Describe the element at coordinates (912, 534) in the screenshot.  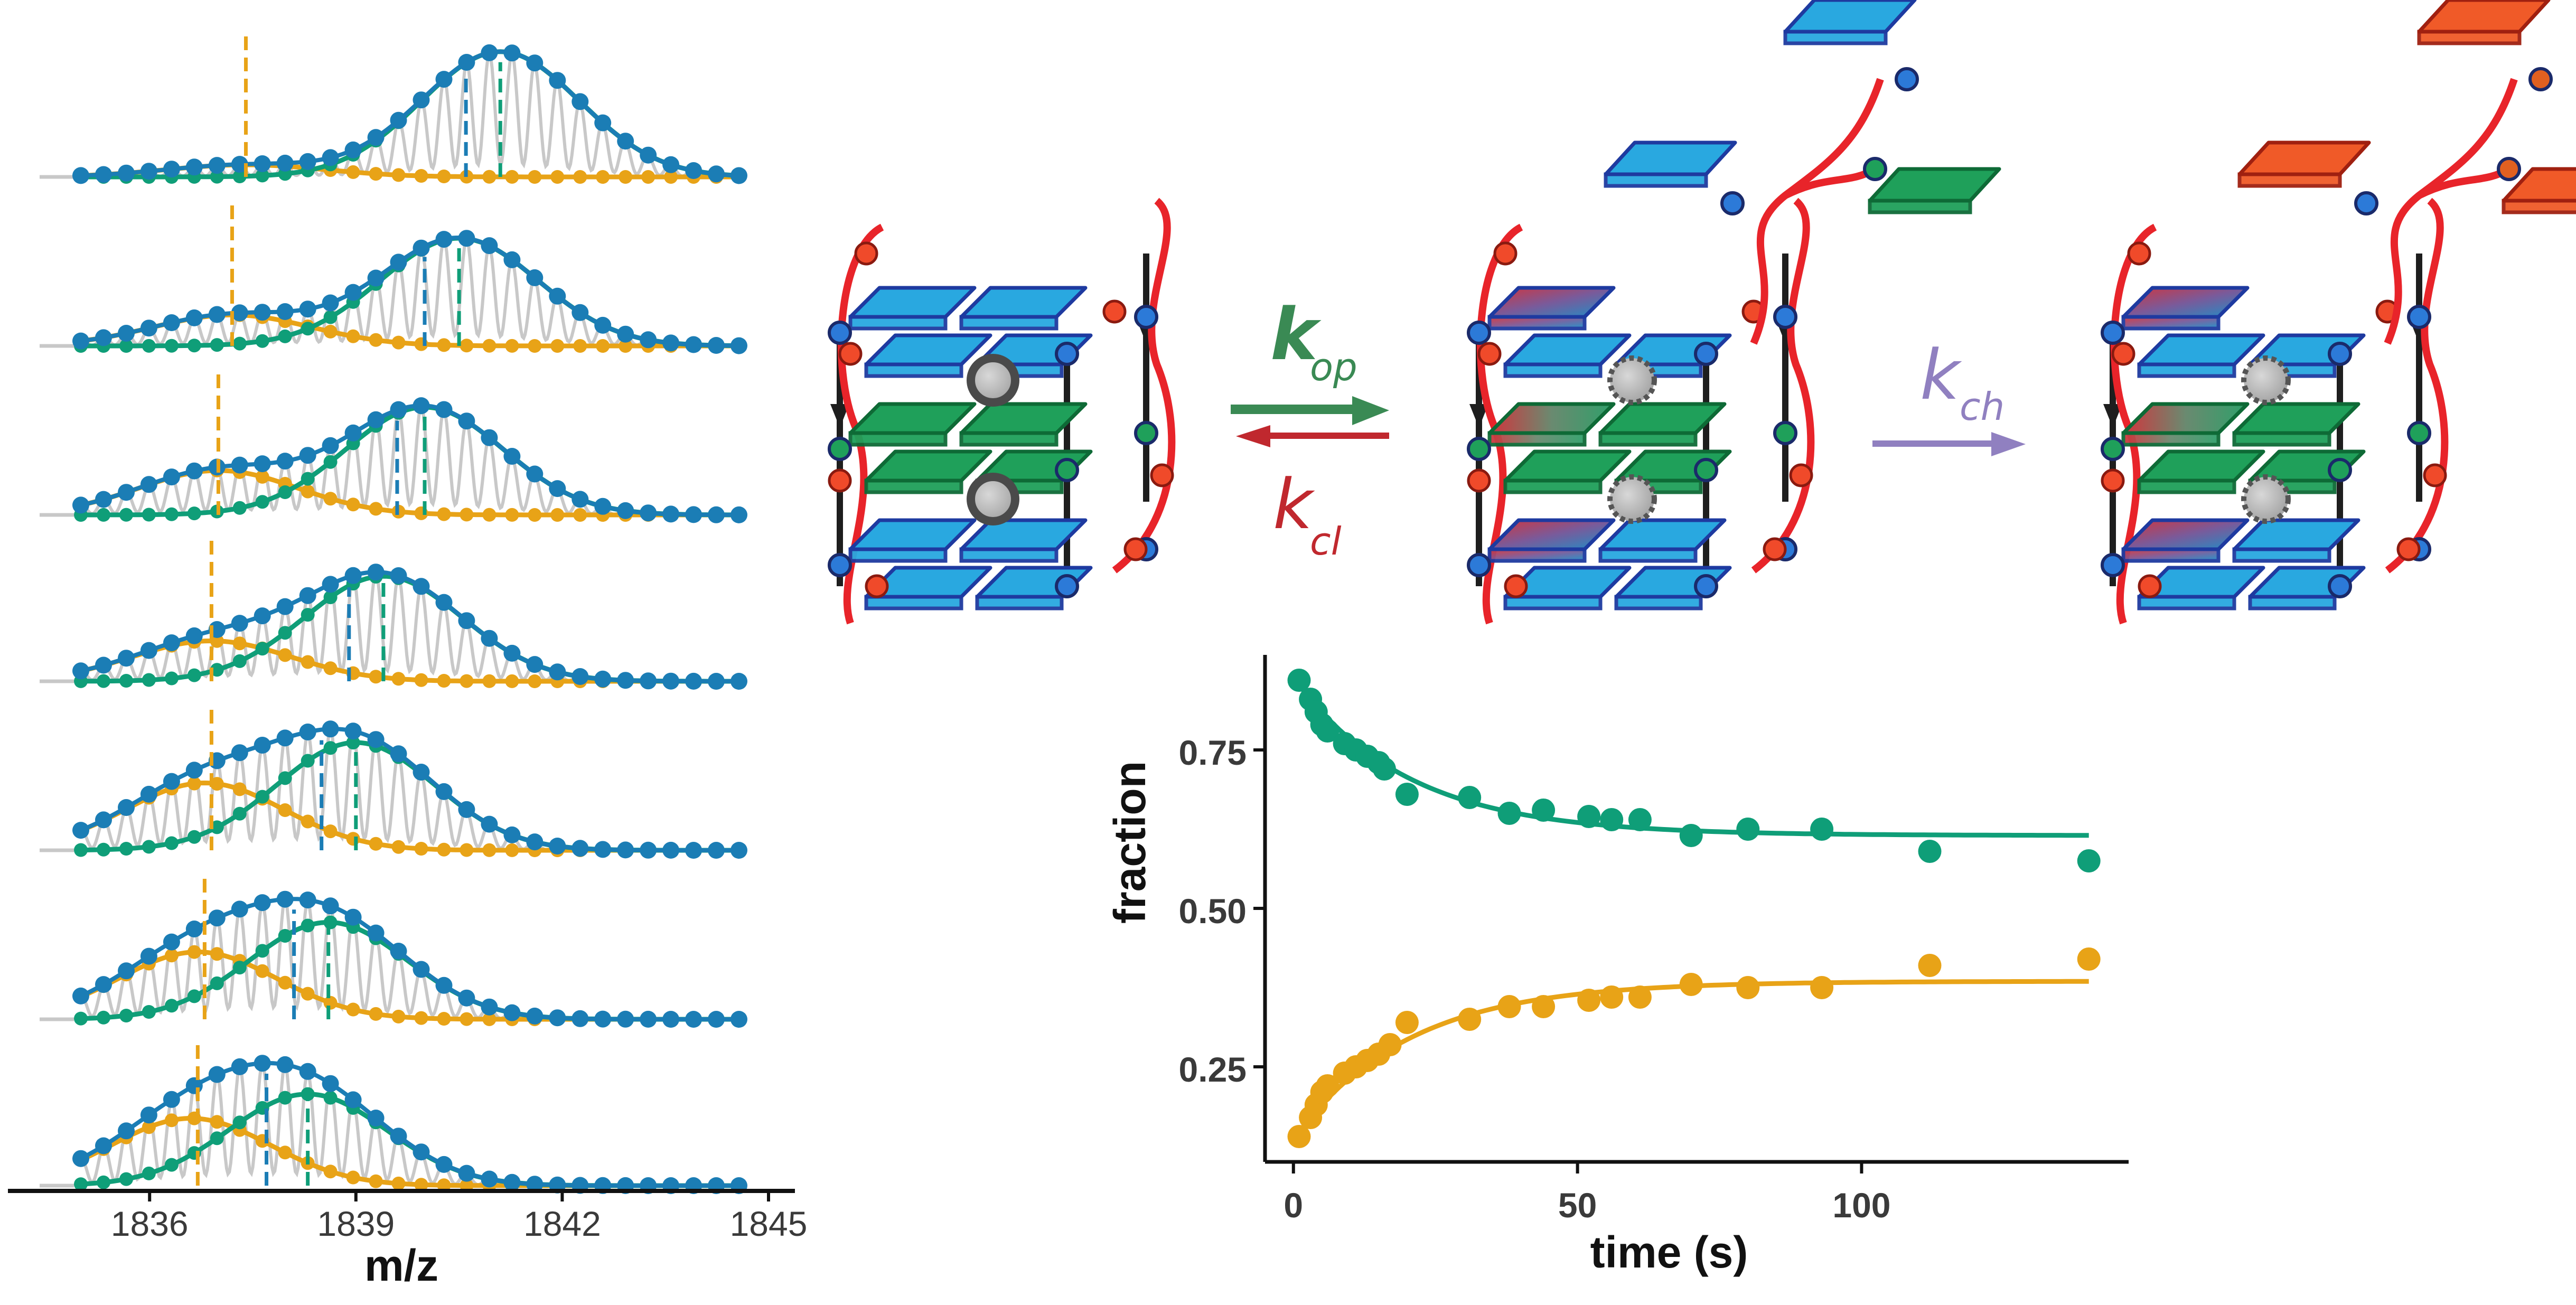
I see `tile-bot-left` at that location.